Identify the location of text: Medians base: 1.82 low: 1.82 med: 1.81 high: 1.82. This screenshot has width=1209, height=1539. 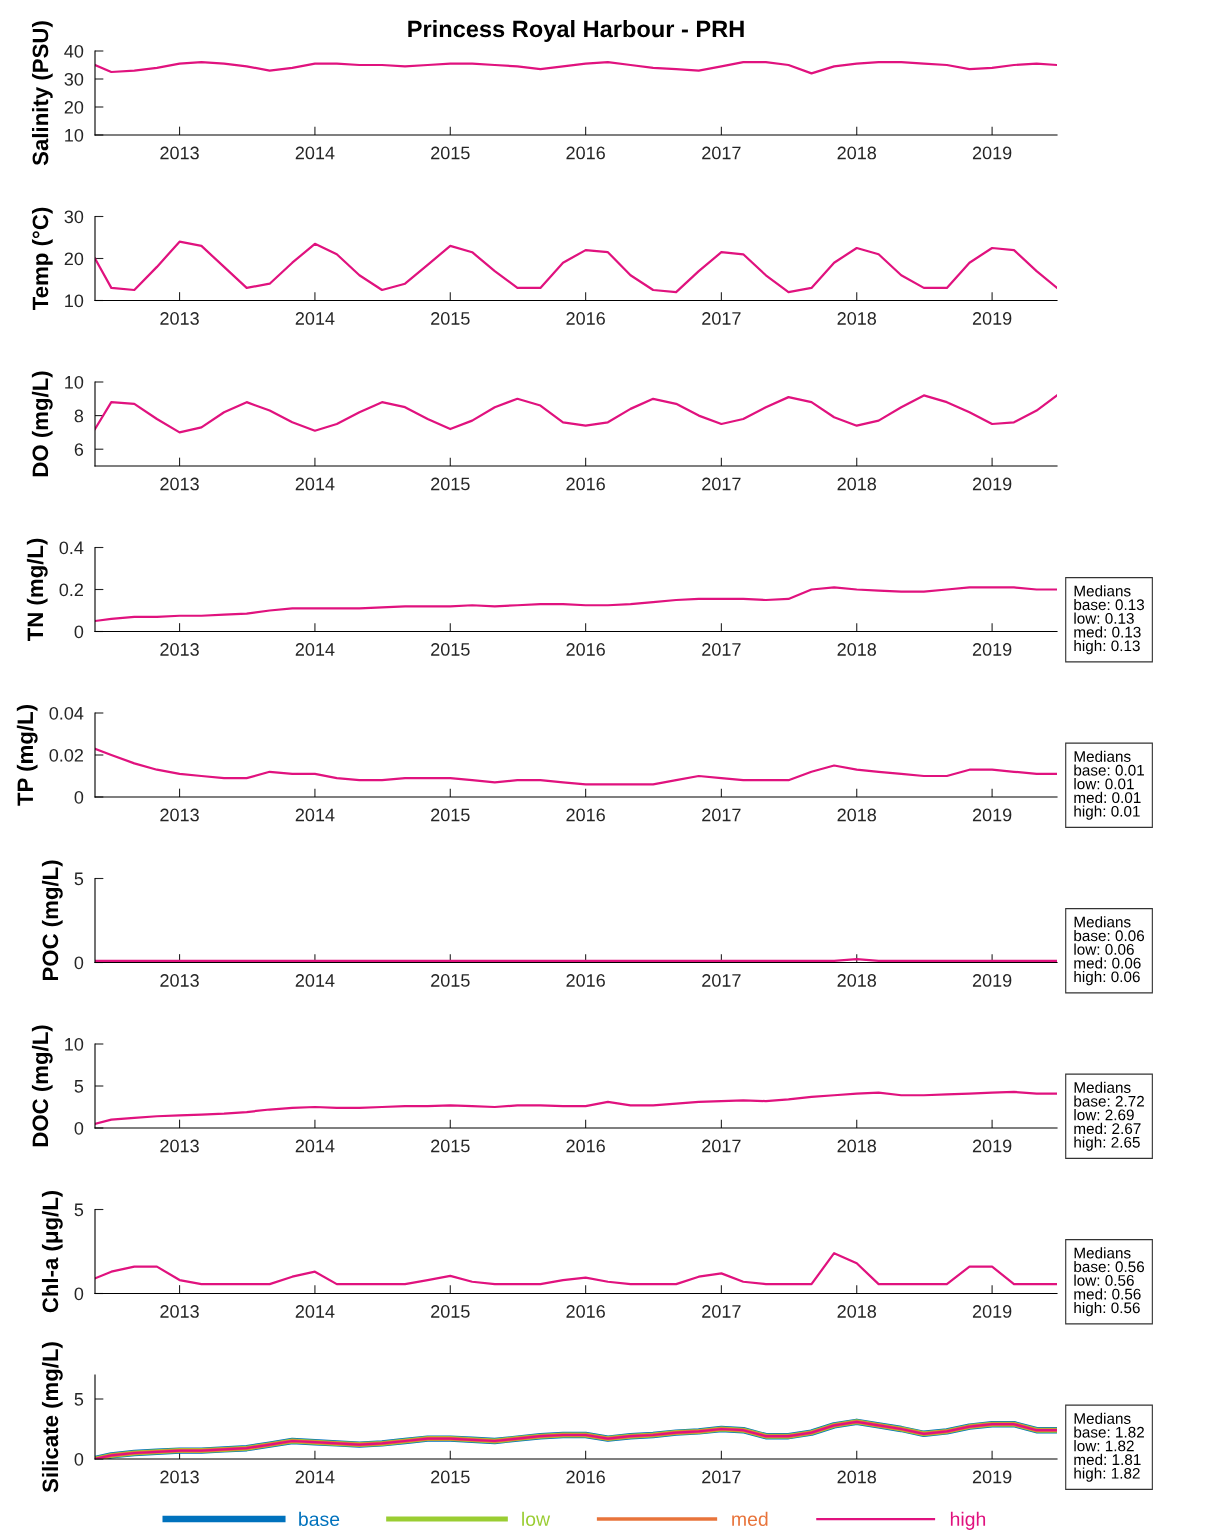
(1109, 1447).